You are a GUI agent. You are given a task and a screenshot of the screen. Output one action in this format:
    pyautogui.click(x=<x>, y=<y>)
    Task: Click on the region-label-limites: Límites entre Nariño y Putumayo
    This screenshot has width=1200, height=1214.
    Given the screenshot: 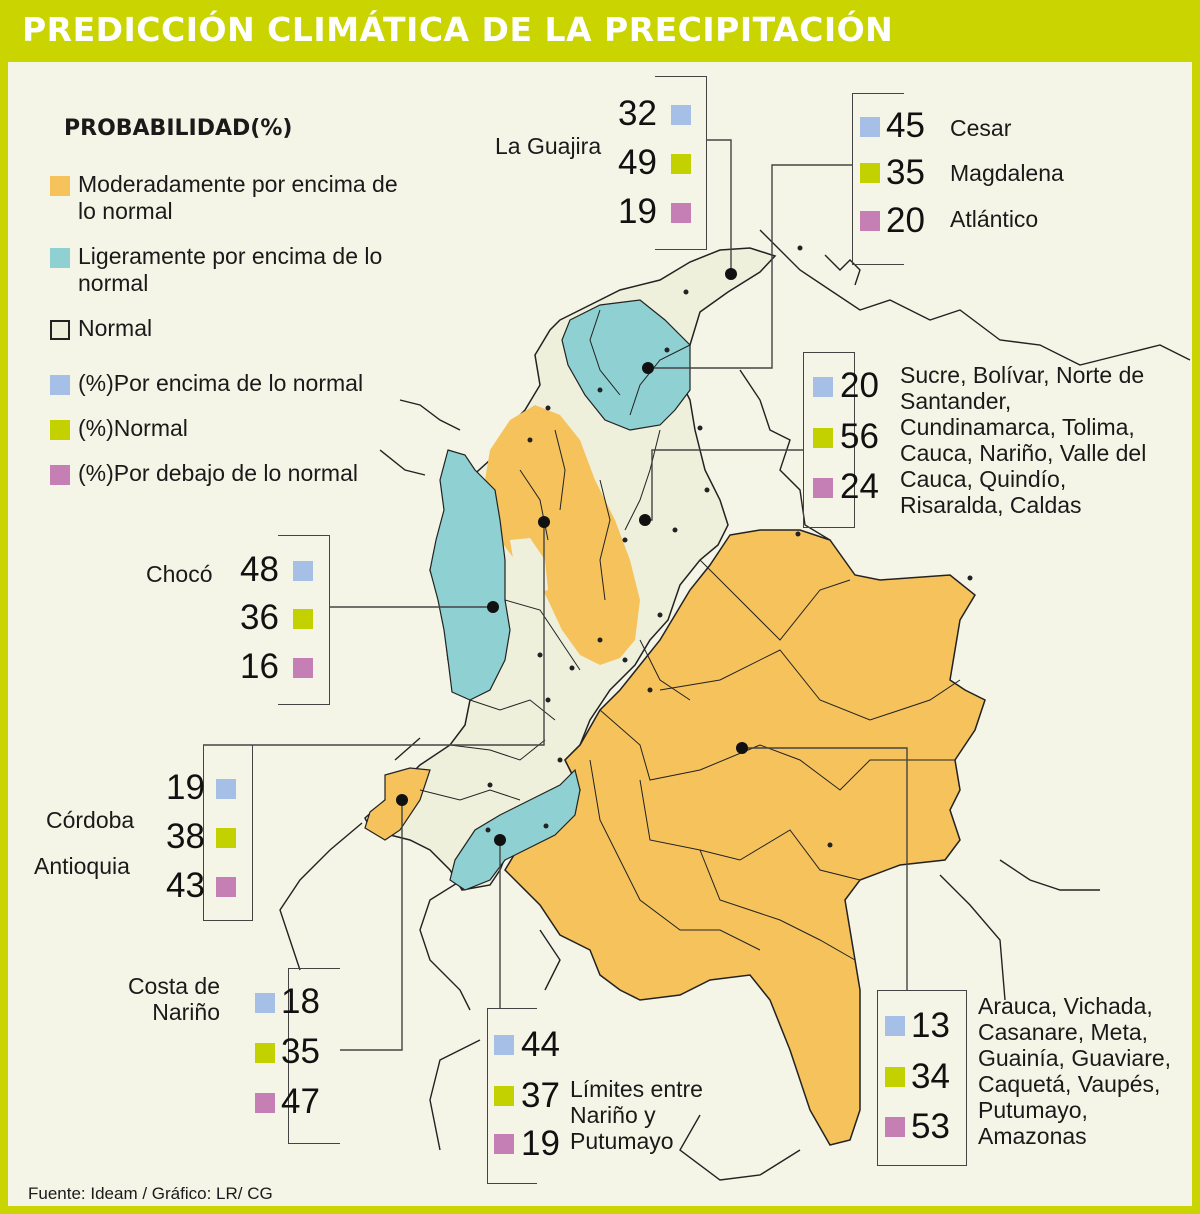 What is the action you would take?
    pyautogui.click(x=636, y=1115)
    